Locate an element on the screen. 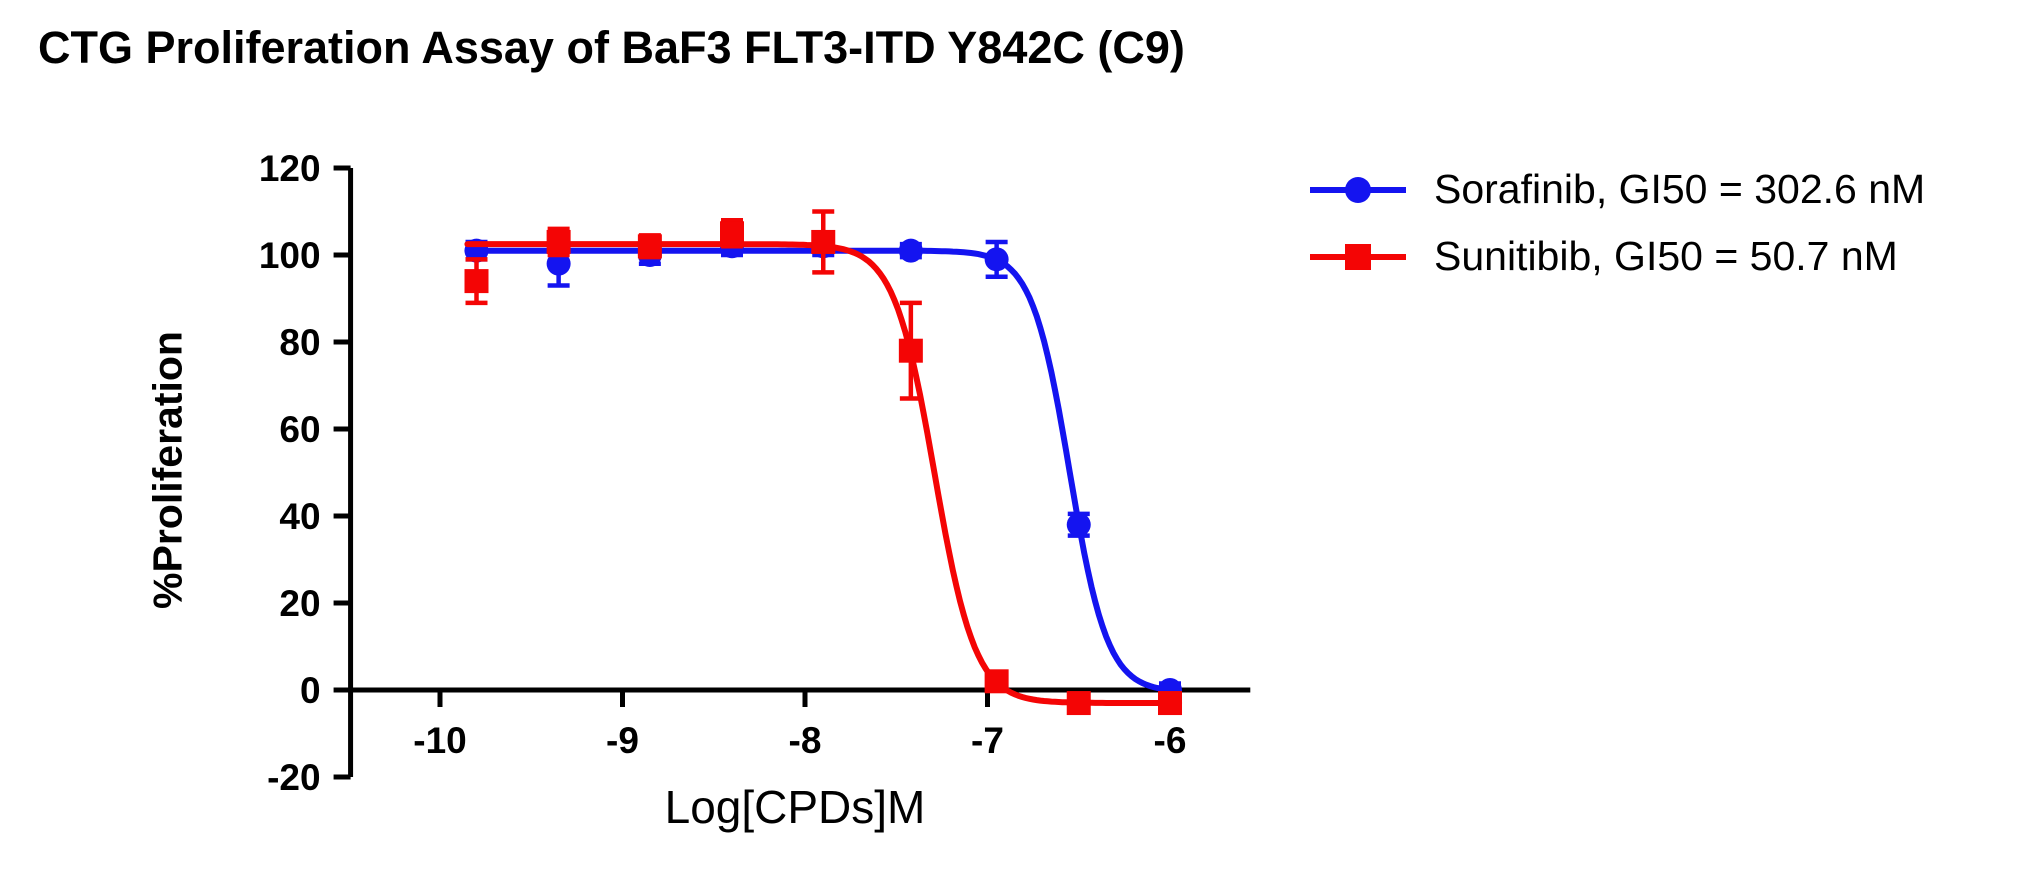 This screenshot has height=876, width=2039. y-tick-label: 20 is located at coordinates (299, 603).